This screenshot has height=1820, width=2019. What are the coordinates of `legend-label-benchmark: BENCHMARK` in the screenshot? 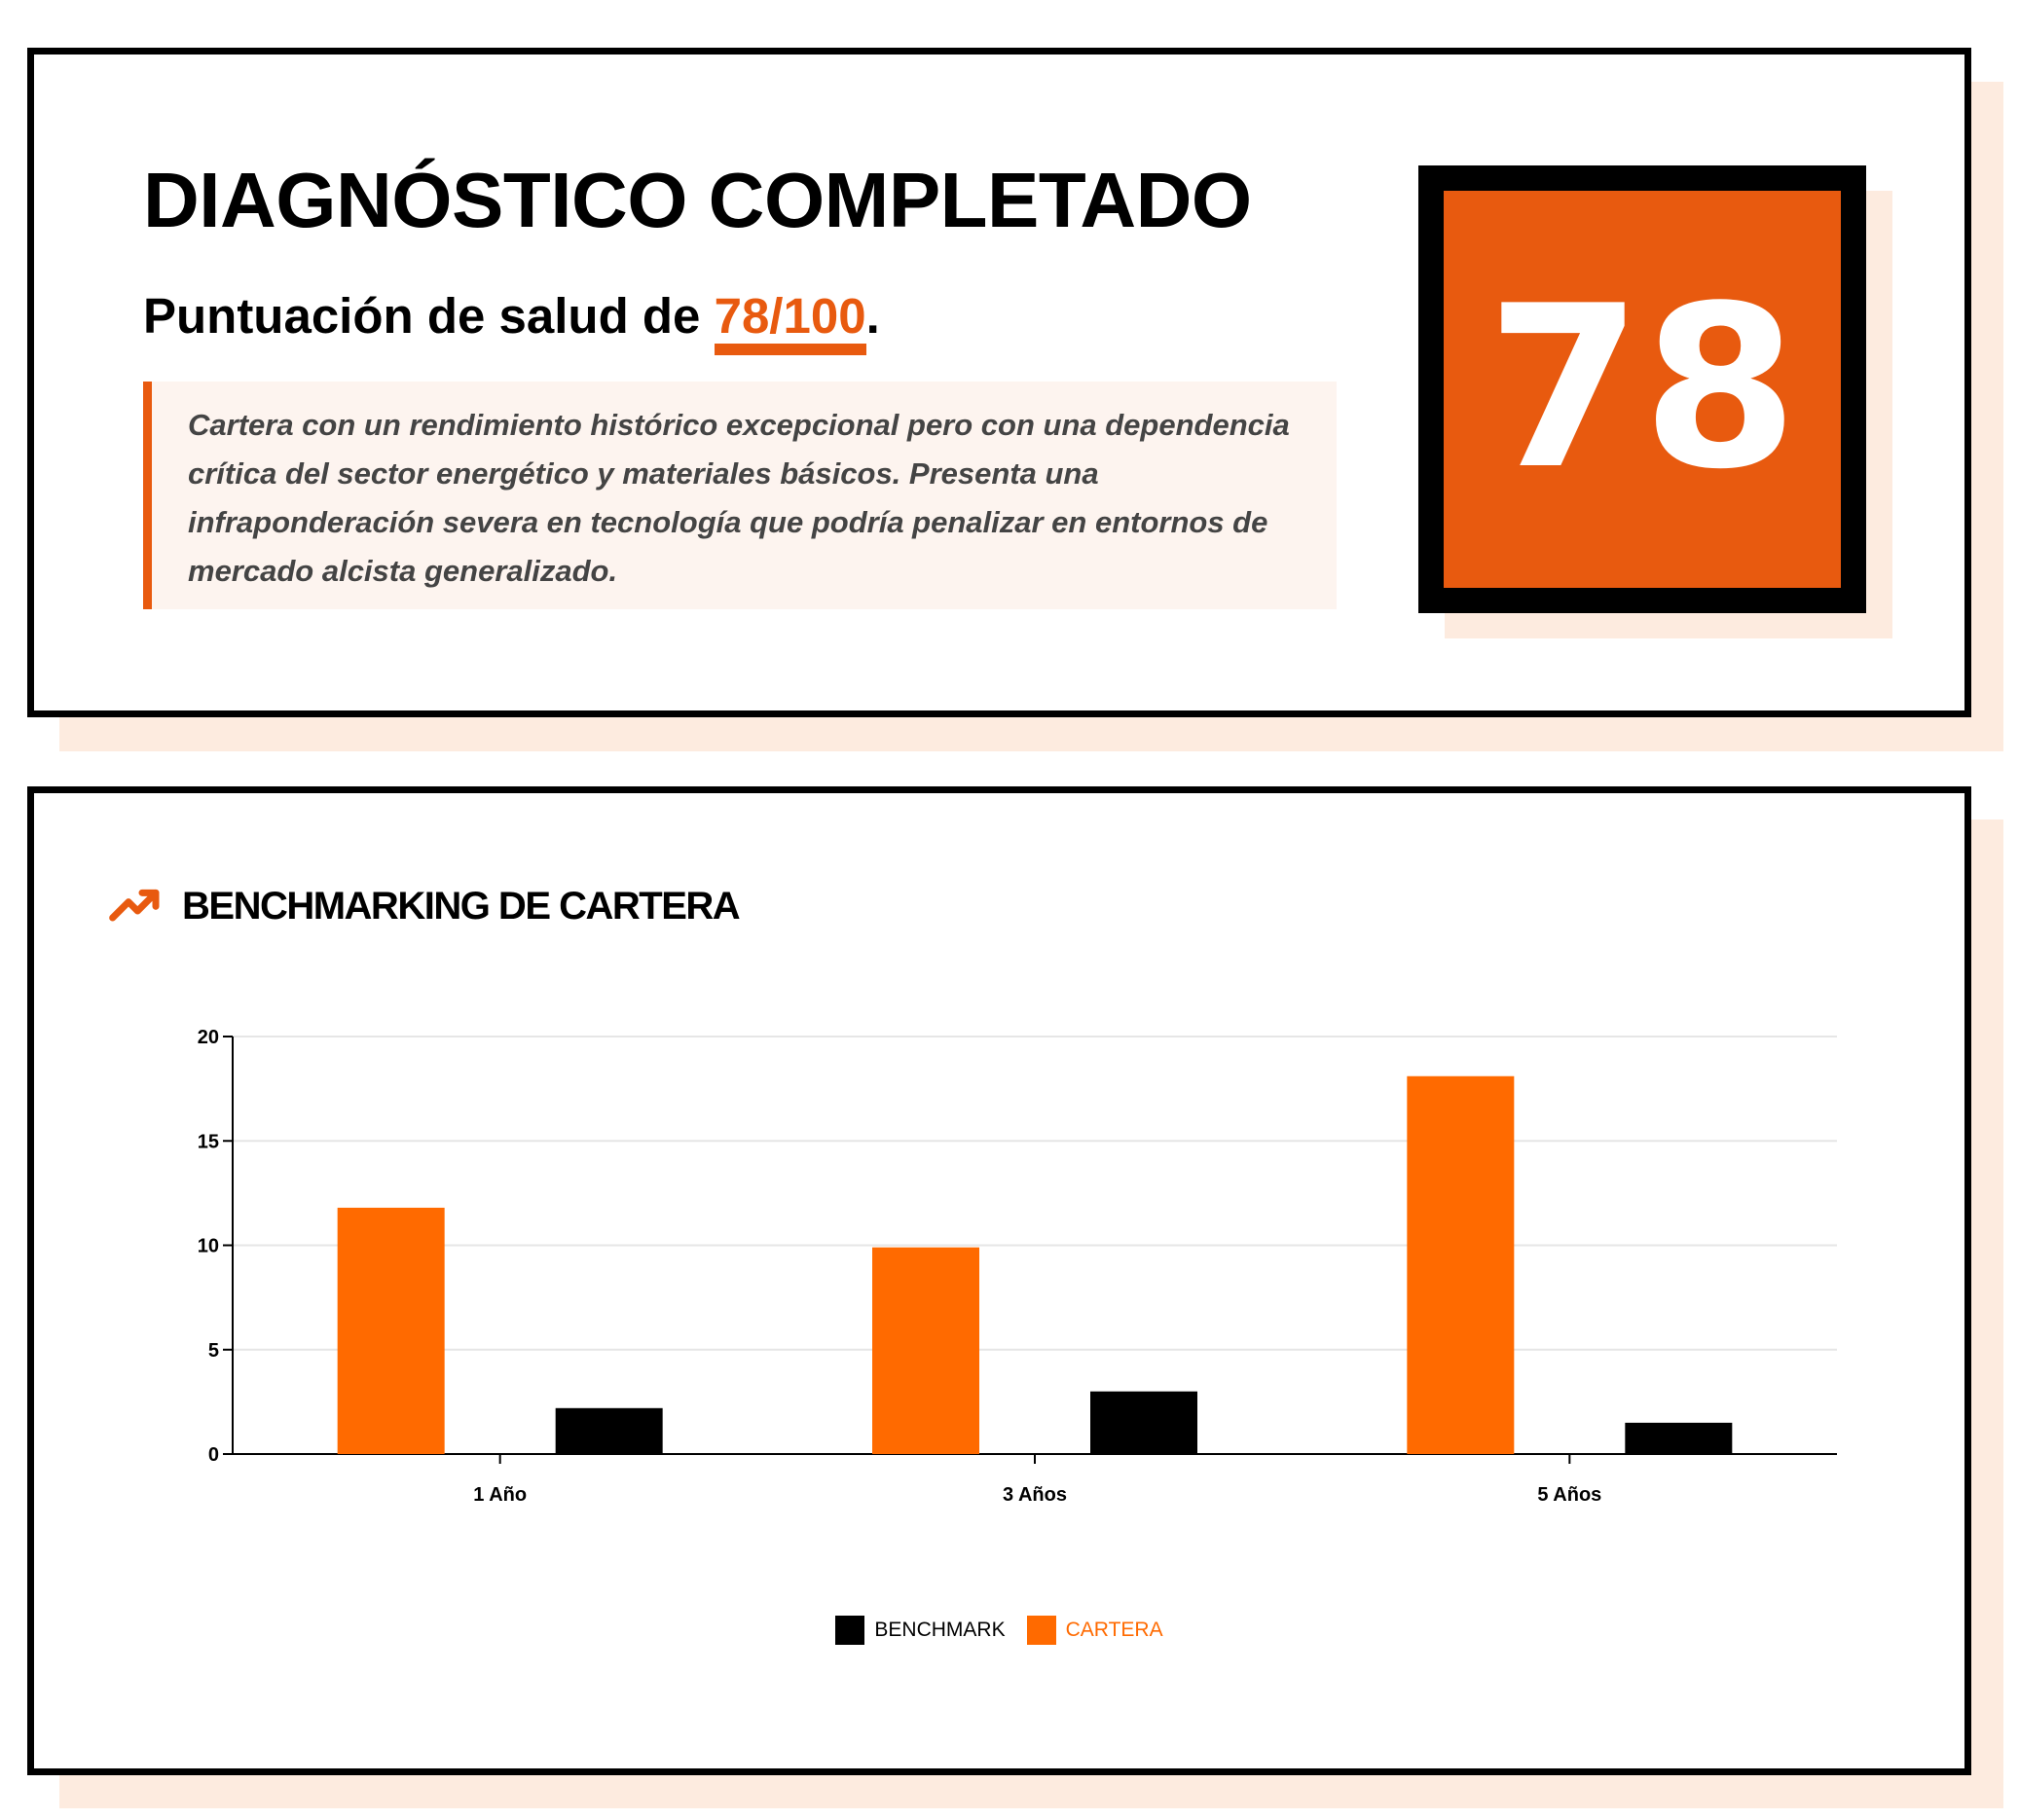 It's located at (940, 1630).